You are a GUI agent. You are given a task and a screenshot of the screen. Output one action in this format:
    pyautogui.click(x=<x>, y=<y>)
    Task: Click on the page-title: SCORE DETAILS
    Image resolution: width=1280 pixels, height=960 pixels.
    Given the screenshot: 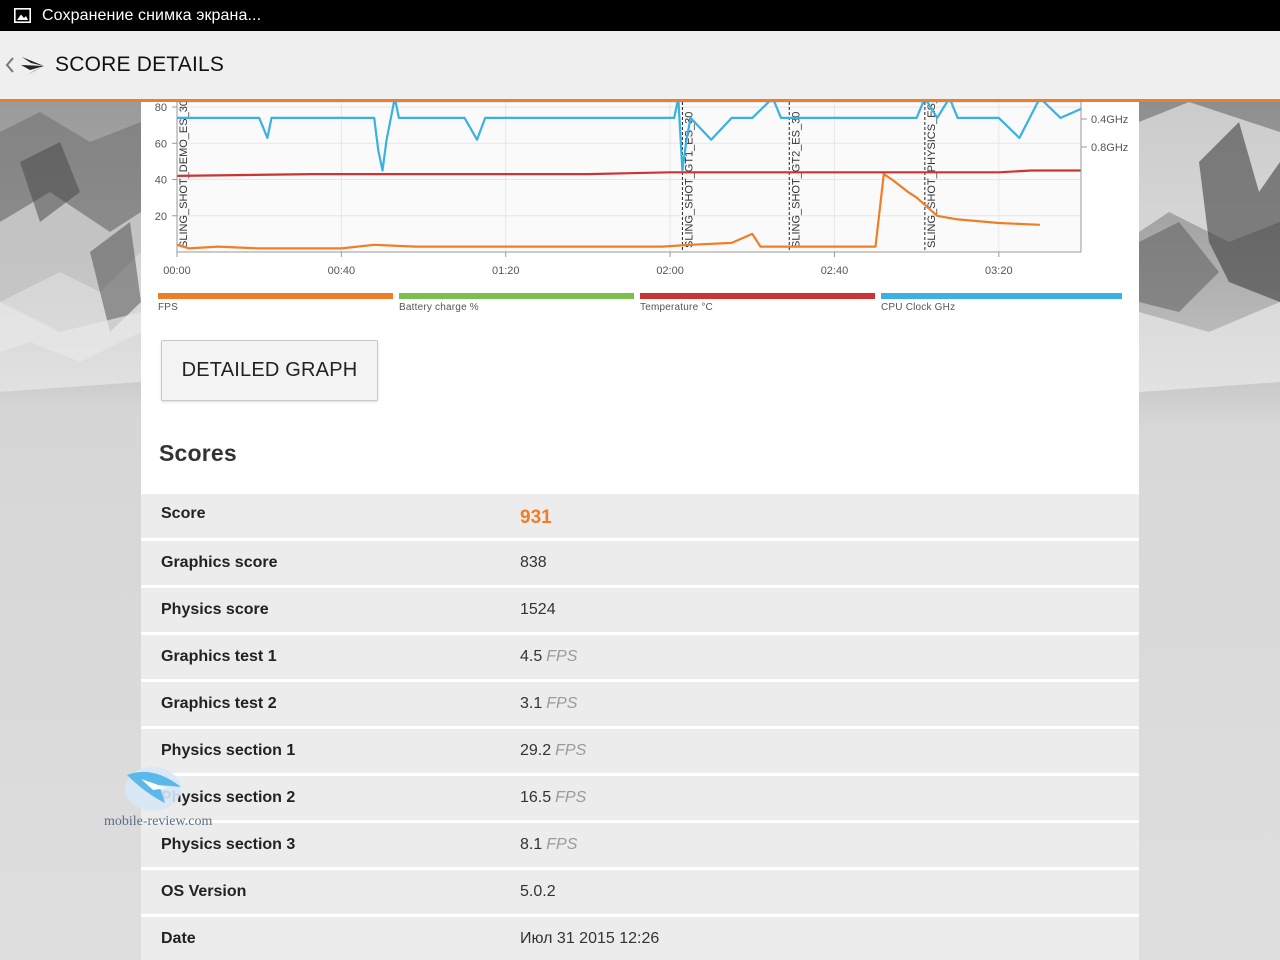 What is the action you would take?
    pyautogui.click(x=140, y=64)
    